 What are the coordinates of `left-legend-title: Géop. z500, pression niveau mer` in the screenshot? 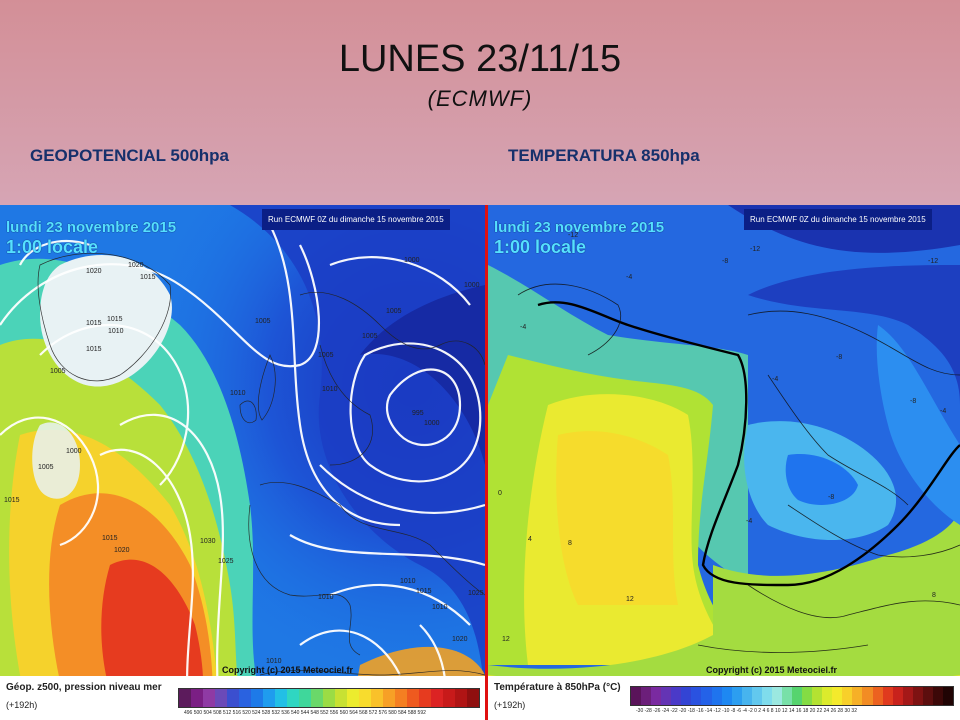 It's located at (84, 687).